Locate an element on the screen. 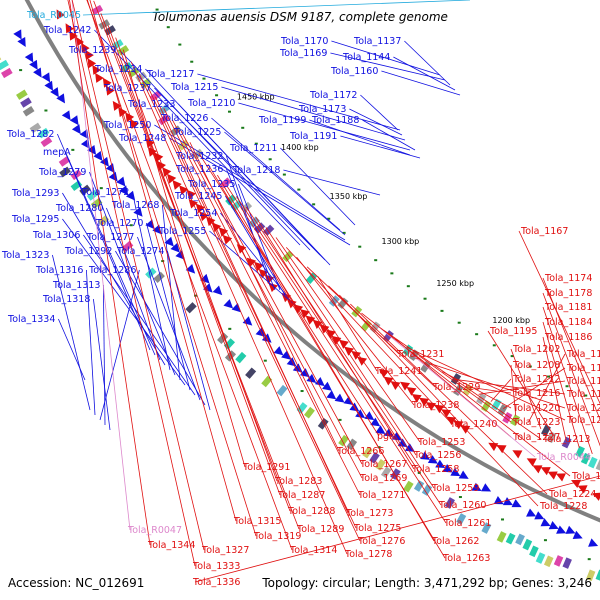  gene-label: Tola_1327 is located at coordinates (225, 550).